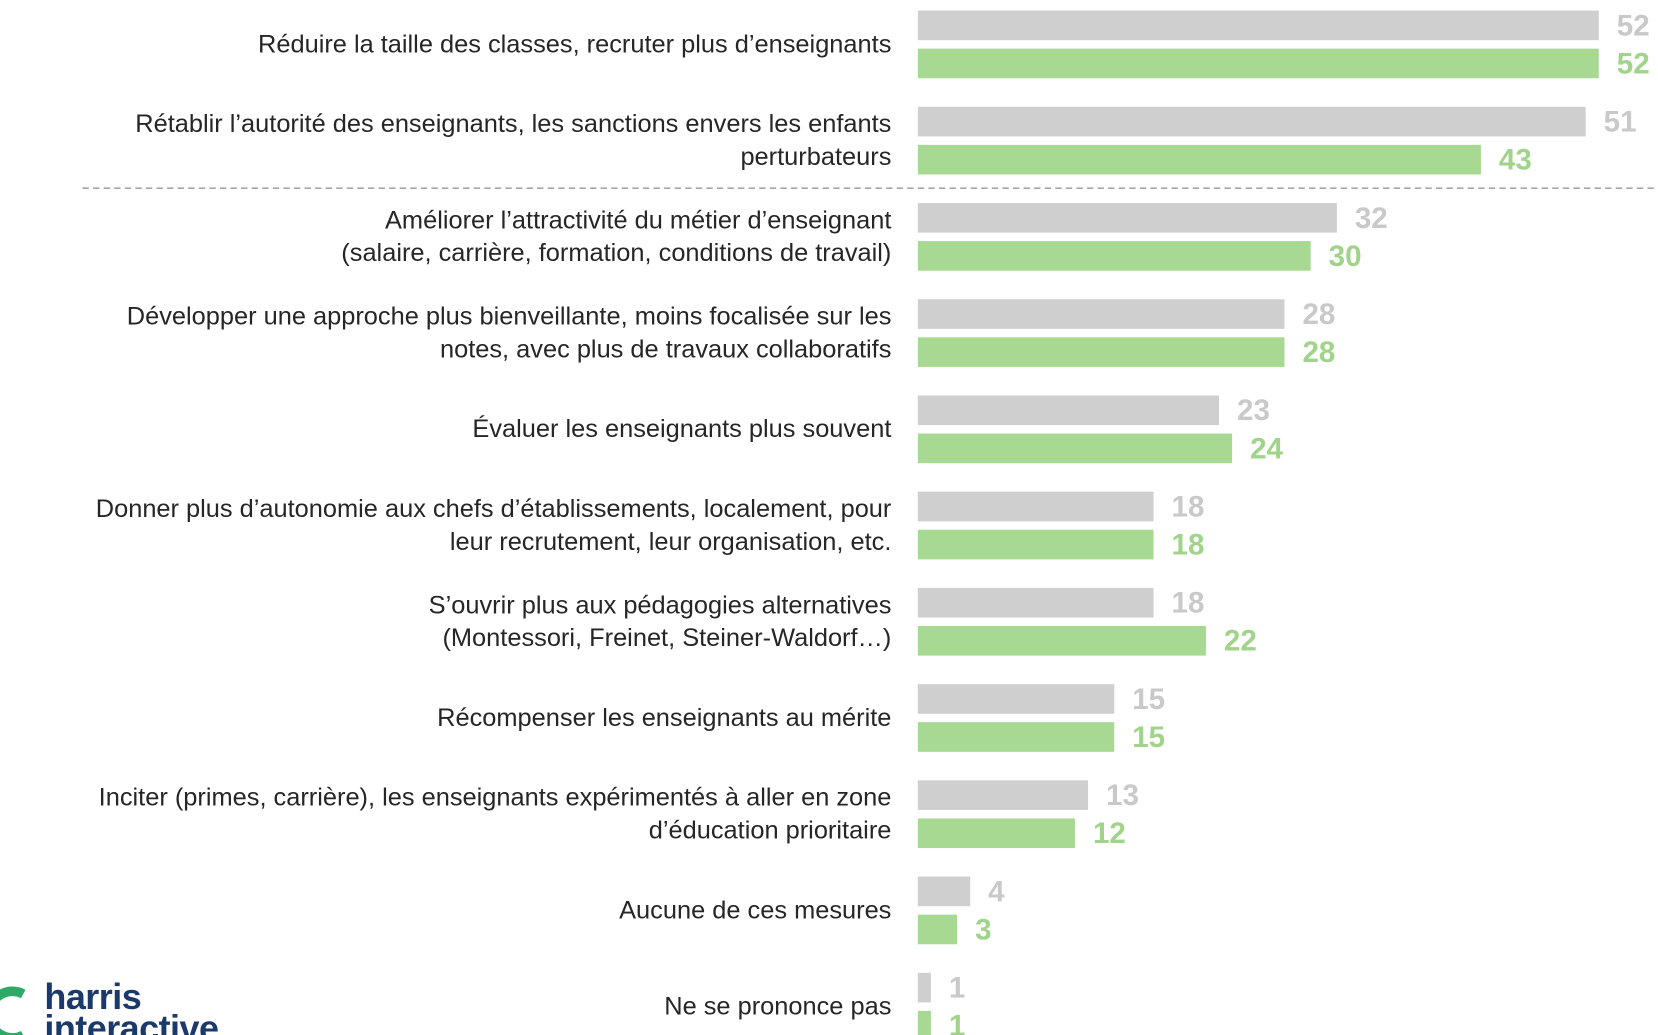  I want to click on value-label: 4, so click(996, 891).